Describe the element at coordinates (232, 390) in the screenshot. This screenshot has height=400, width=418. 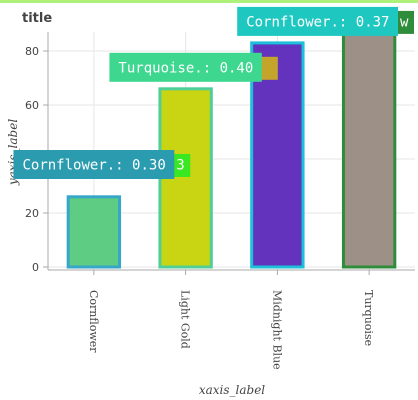
I see `x-axis-title: xaxis_label` at that location.